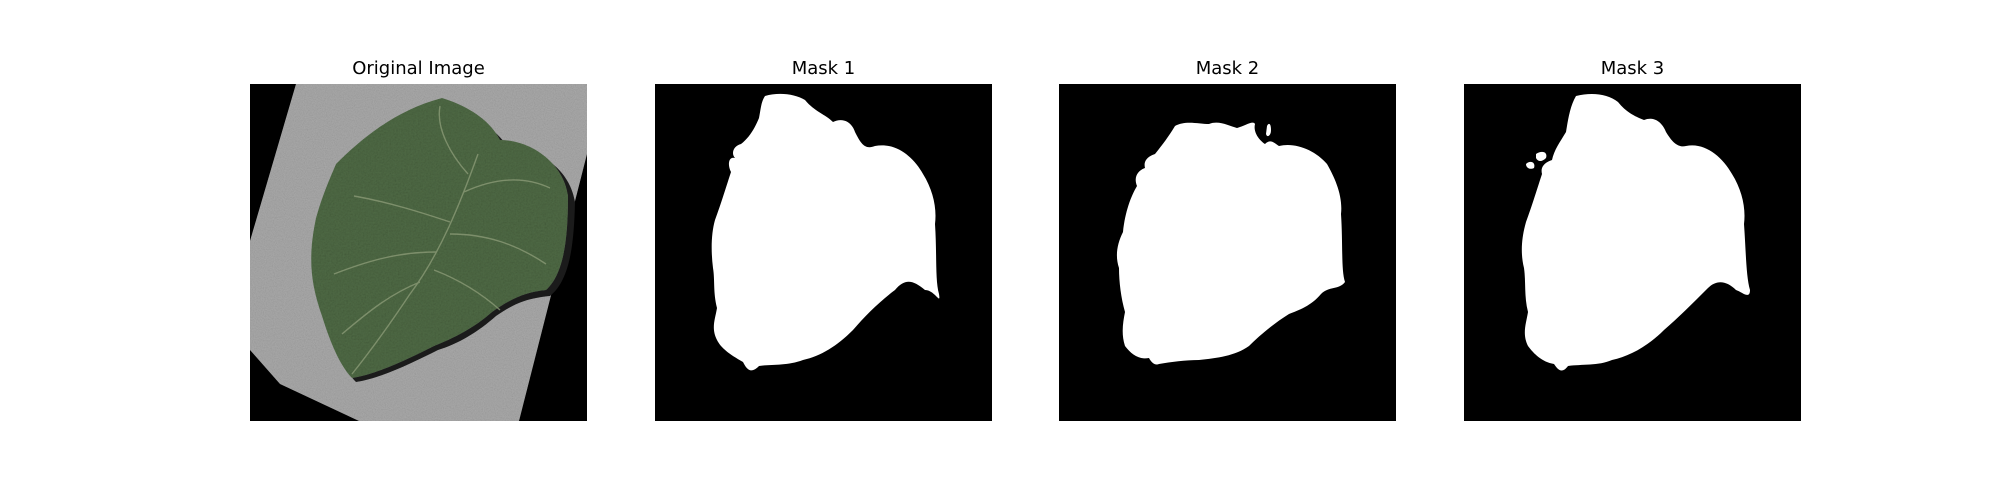 The width and height of the screenshot is (2000, 500). I want to click on mask-2-image, so click(1227, 252).